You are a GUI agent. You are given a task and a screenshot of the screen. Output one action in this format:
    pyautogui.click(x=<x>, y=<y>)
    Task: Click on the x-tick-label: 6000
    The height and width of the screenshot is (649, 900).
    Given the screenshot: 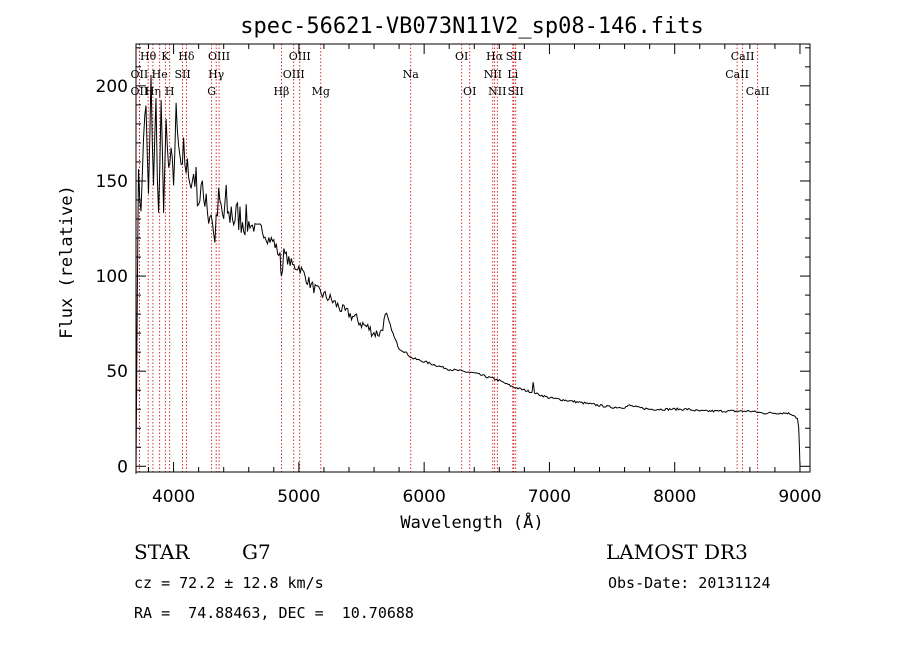 What is the action you would take?
    pyautogui.click(x=424, y=497)
    